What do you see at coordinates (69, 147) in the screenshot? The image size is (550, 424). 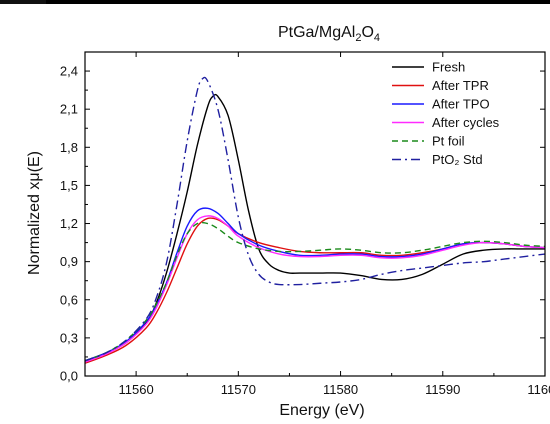 I see `y-tick-label: 1,8` at bounding box center [69, 147].